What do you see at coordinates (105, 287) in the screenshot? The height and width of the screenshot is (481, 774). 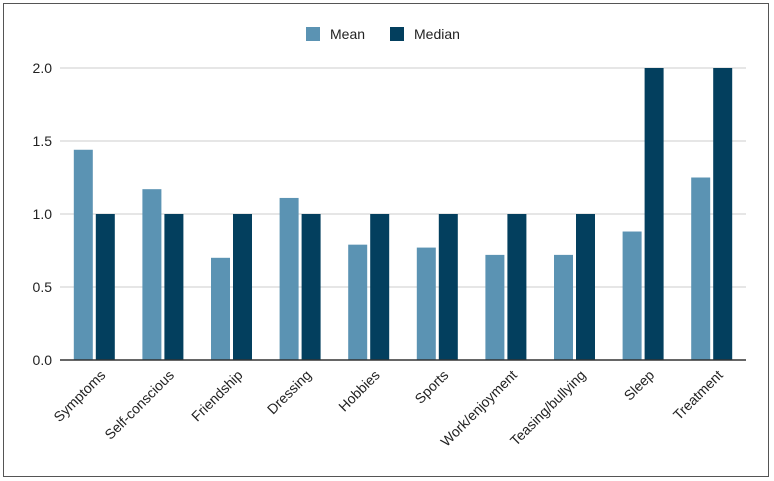 I see `bar-median-symptoms` at bounding box center [105, 287].